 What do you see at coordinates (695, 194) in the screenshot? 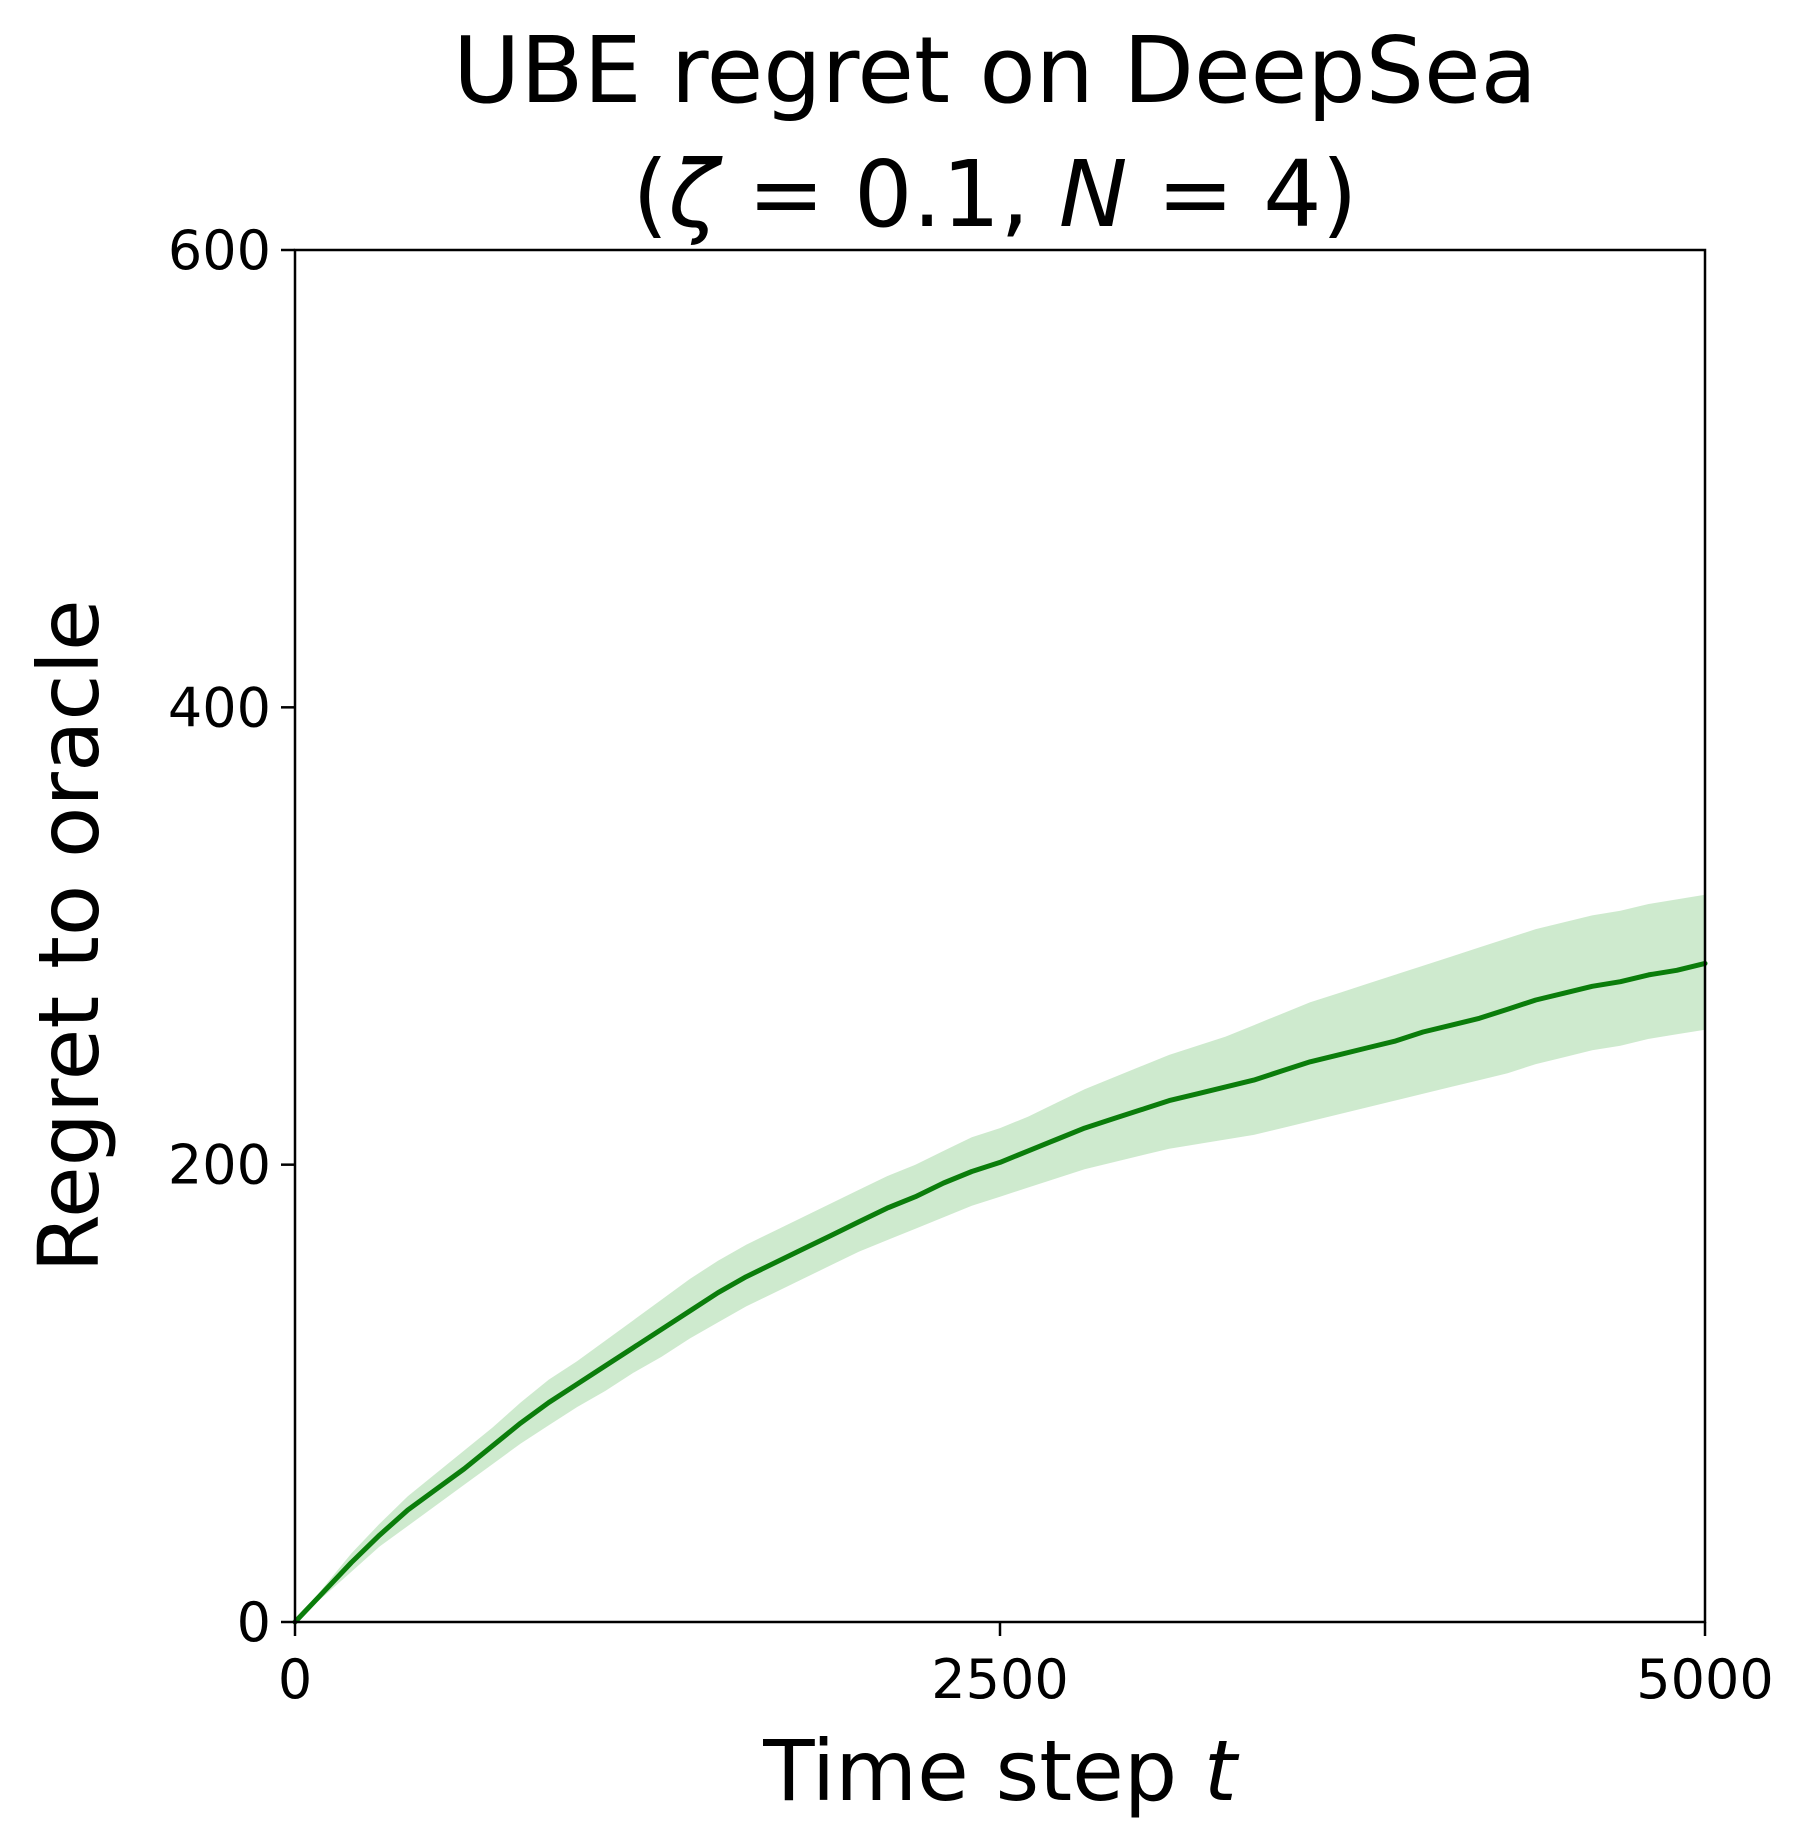
I see `title-zeta: ζ` at bounding box center [695, 194].